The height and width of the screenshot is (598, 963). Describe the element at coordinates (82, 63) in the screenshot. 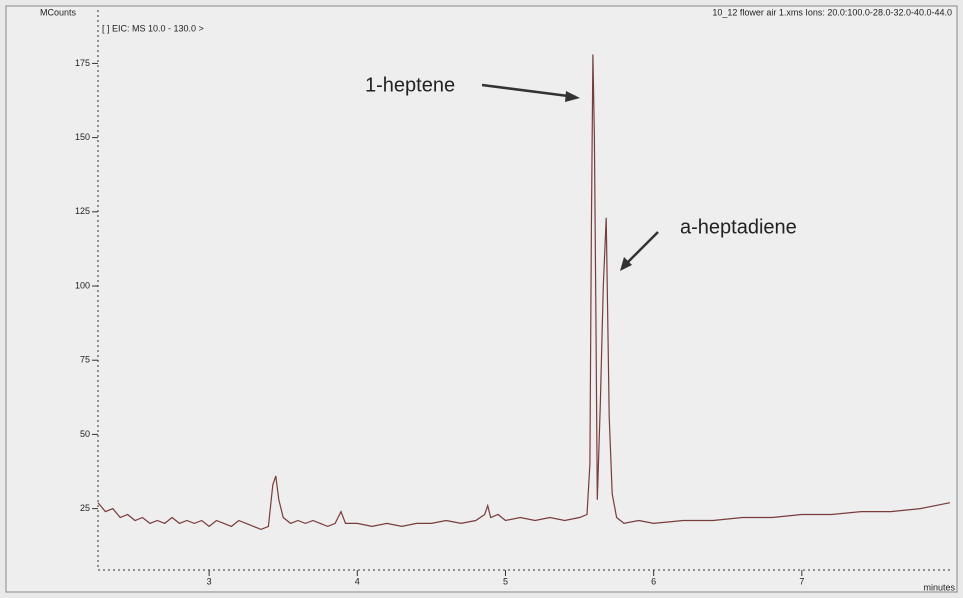

I see `y-tick-label: 175` at that location.